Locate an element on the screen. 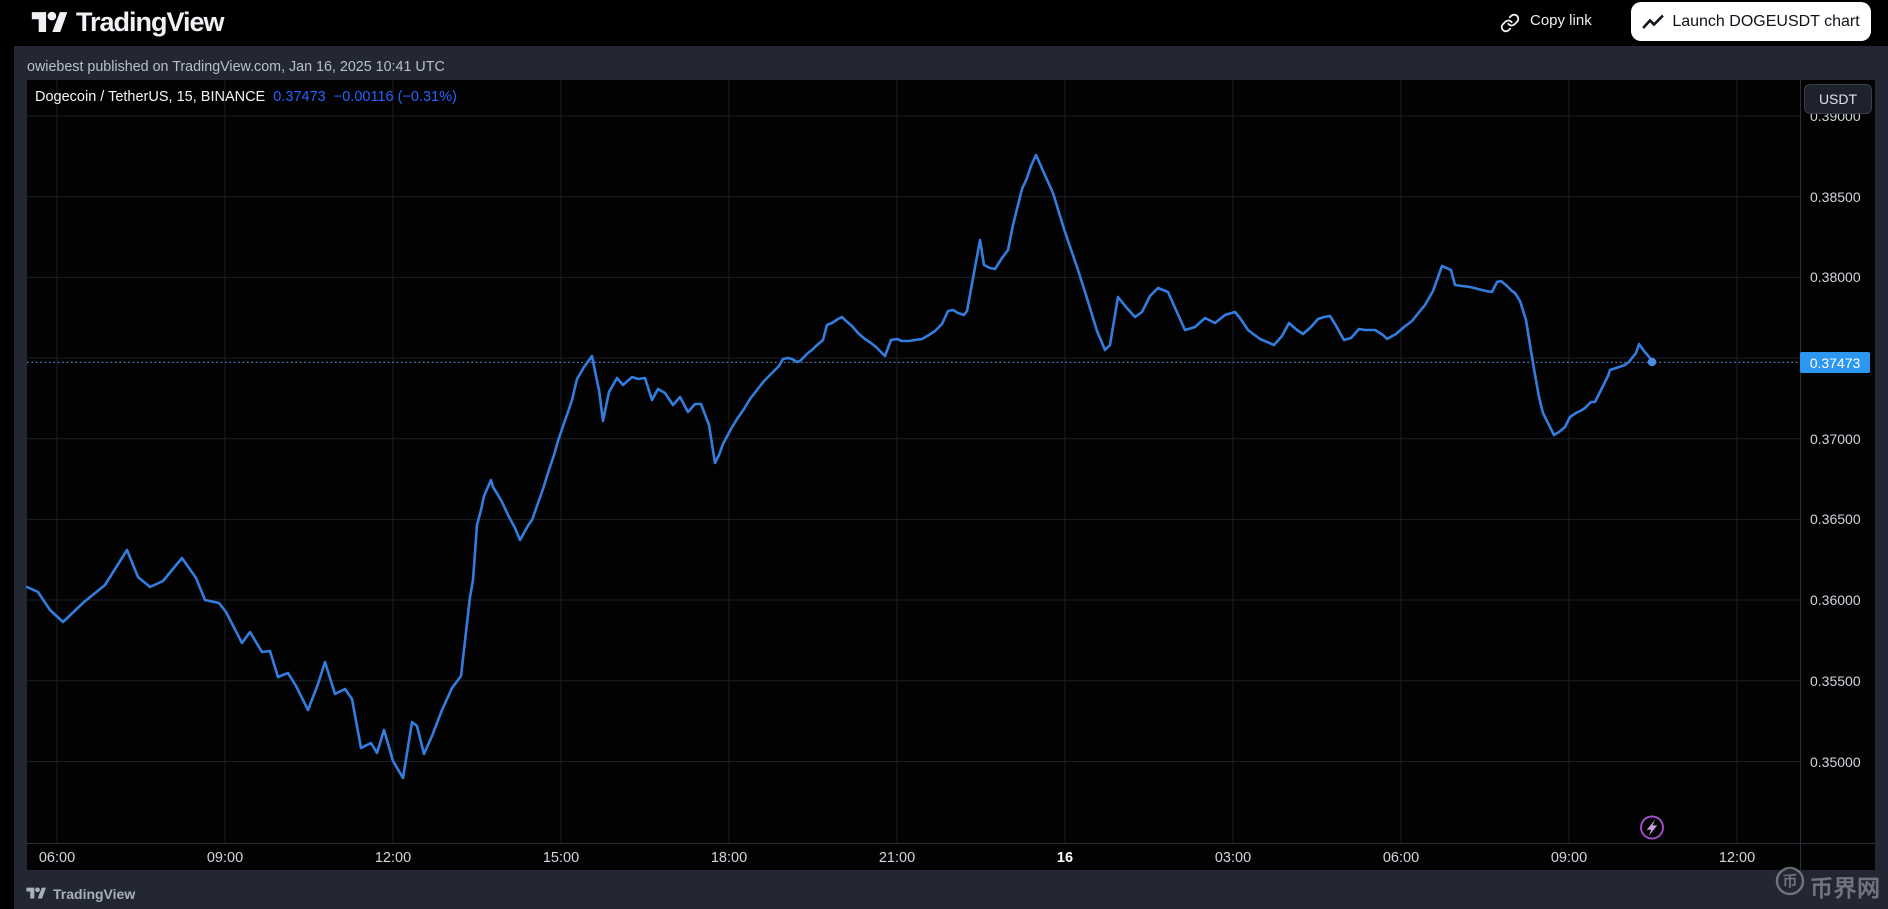 The height and width of the screenshot is (909, 1888). svg-text: 币 is located at coordinates (1789, 881).